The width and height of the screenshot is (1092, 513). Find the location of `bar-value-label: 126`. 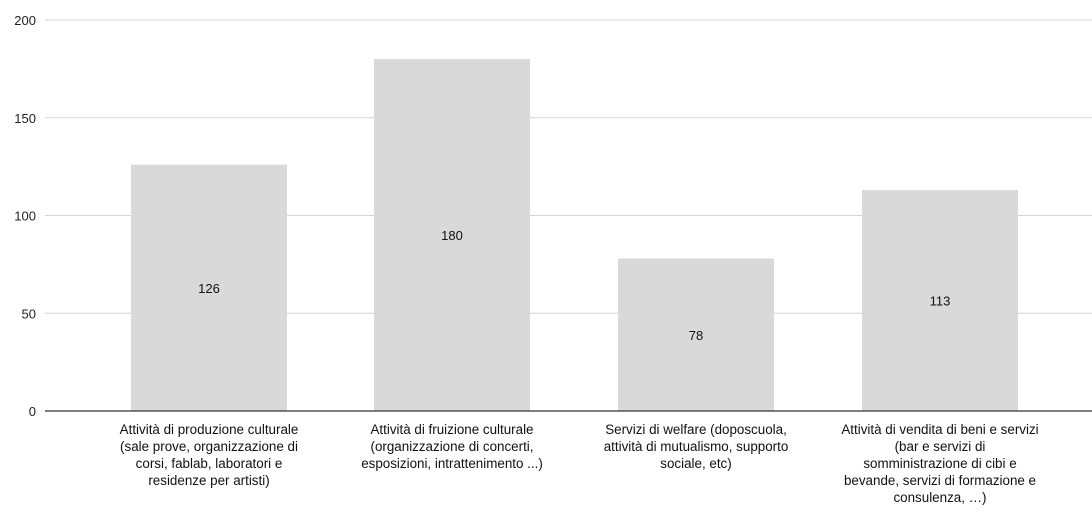

bar-value-label: 126 is located at coordinates (209, 288).